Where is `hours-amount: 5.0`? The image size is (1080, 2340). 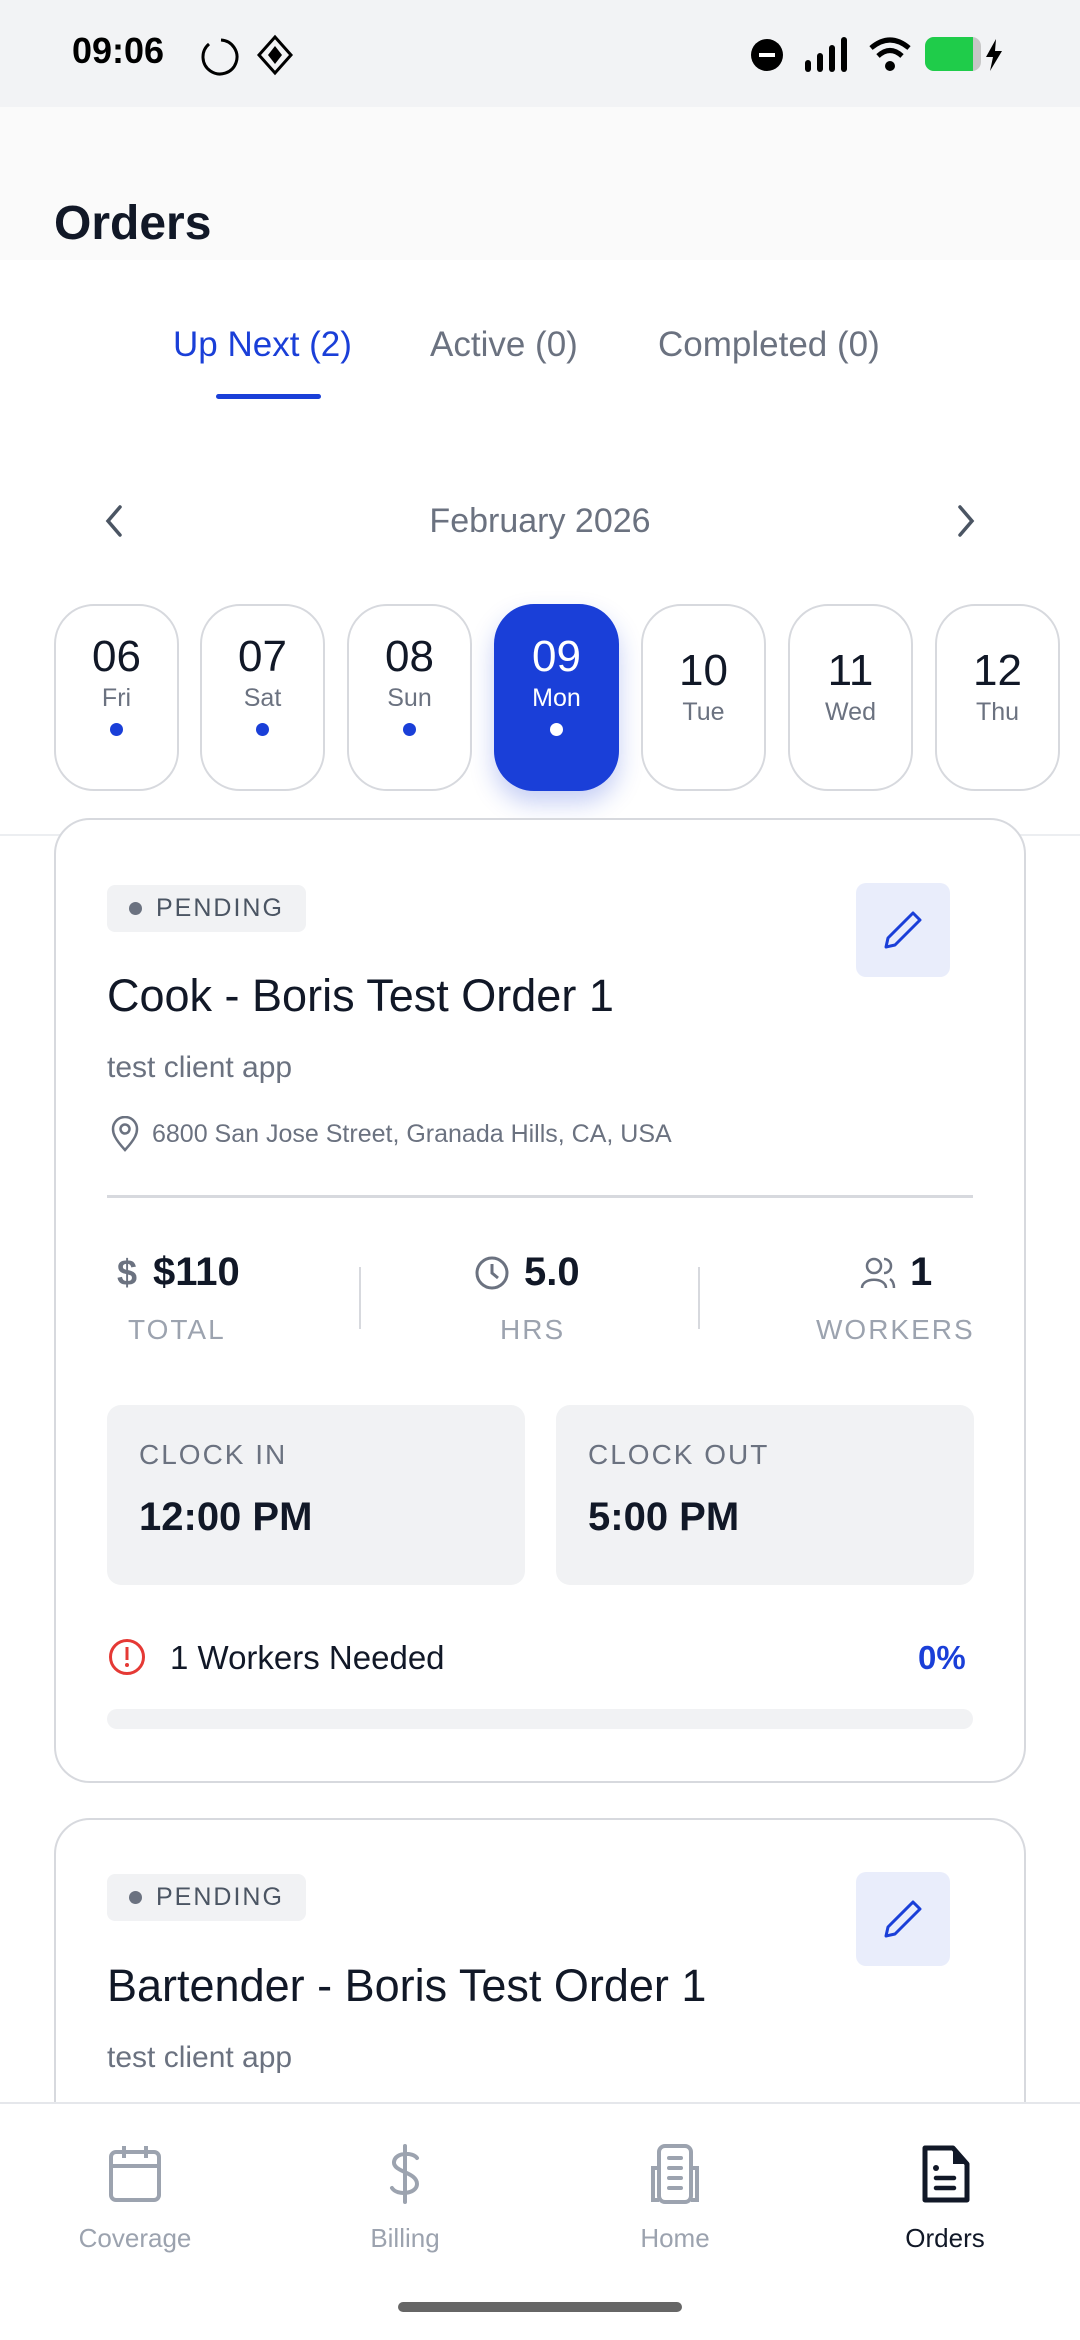
hours-amount: 5.0 is located at coordinates (552, 1272).